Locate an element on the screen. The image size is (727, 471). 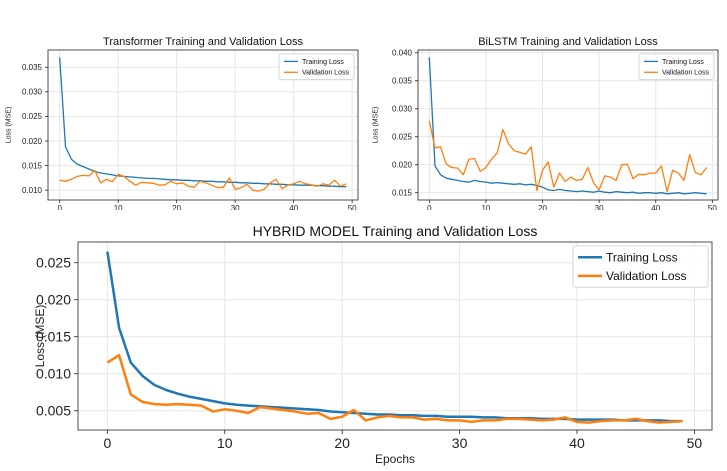
x-axis-label: Epochs is located at coordinates (395, 459).